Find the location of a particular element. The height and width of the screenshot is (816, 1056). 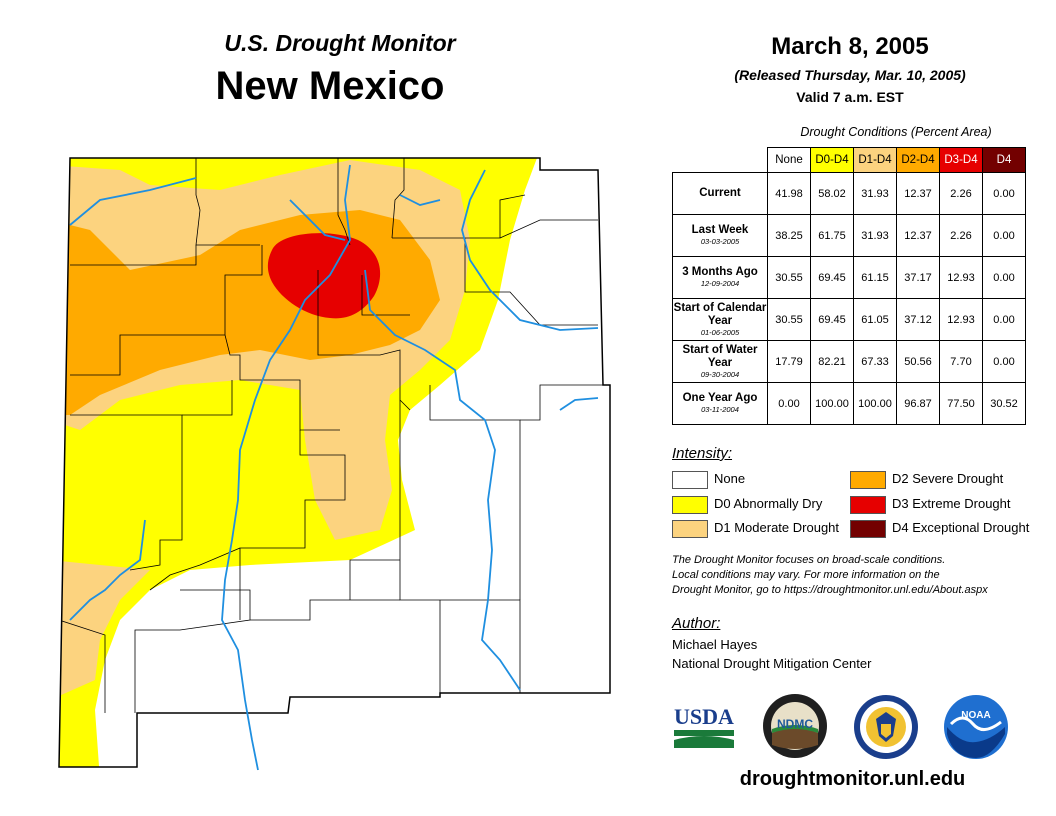

state-name: New Mexico is located at coordinates (330, 86).